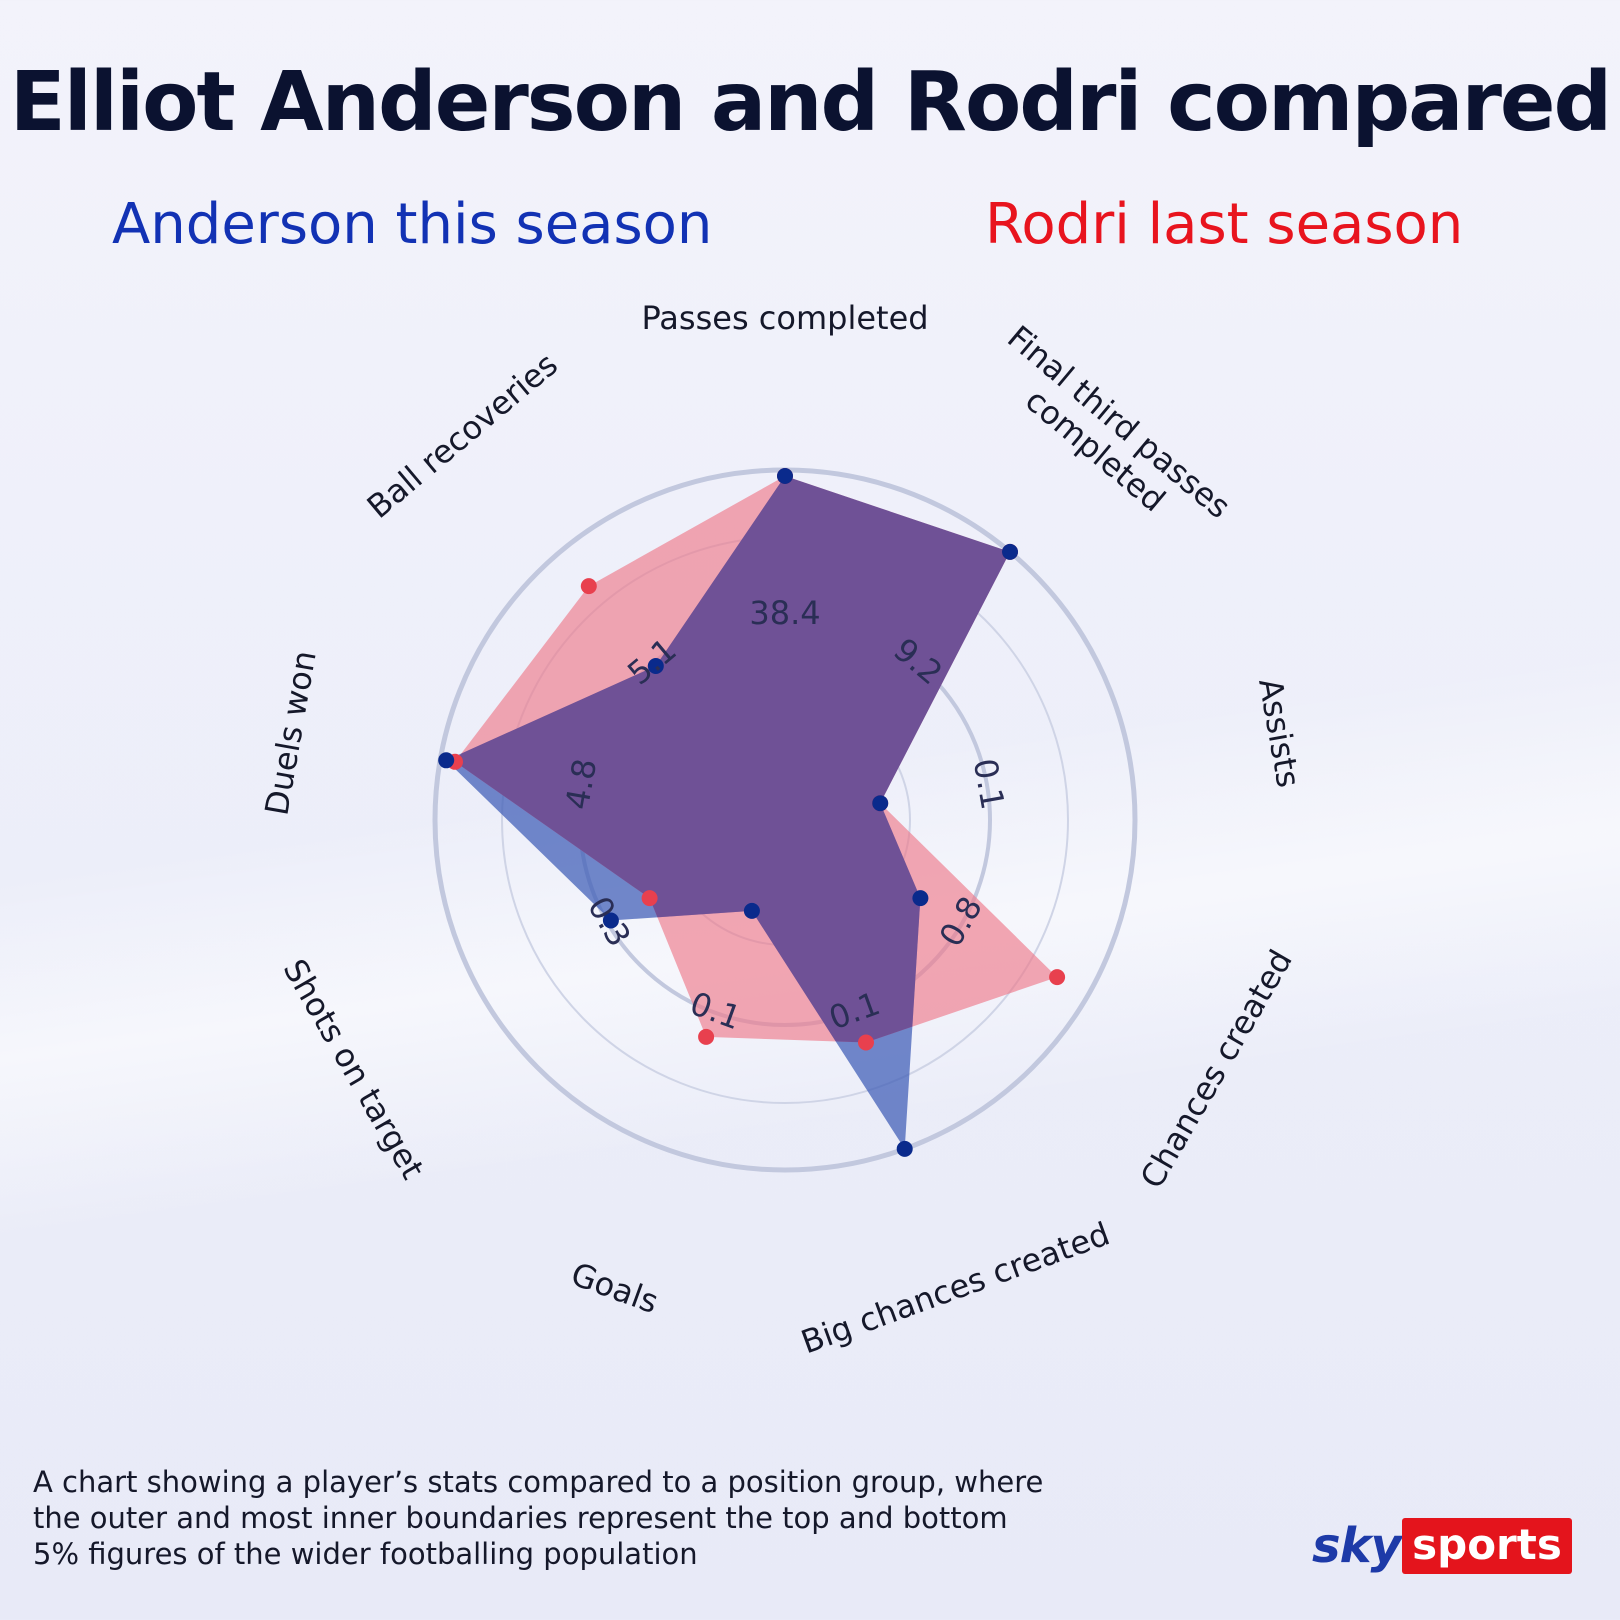 The width and height of the screenshot is (1620, 1620). I want to click on value-label-8: 4.8, so click(581, 784).